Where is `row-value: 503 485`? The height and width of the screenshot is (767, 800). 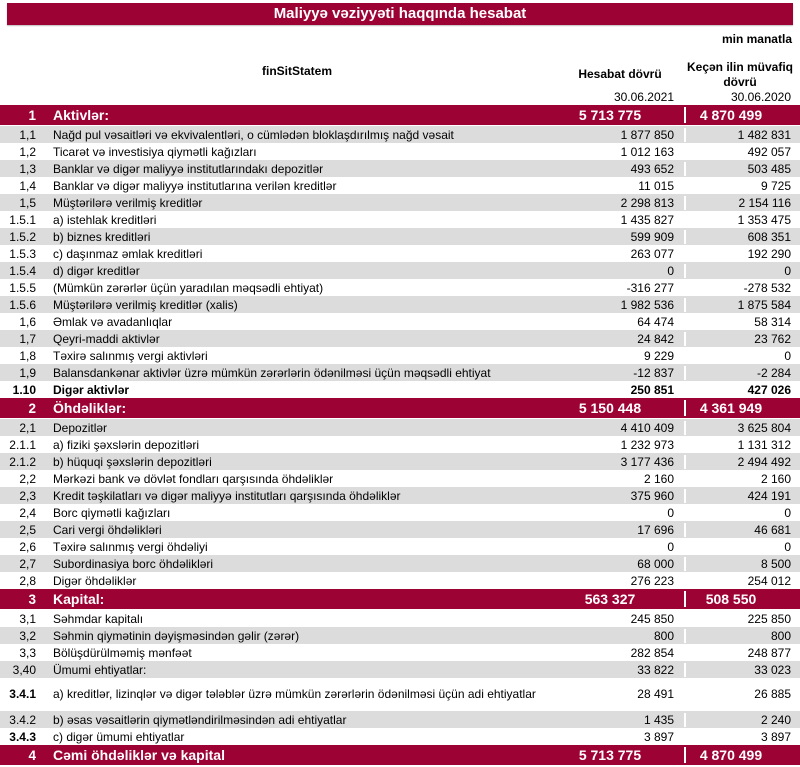
row-value: 503 485 is located at coordinates (742, 168).